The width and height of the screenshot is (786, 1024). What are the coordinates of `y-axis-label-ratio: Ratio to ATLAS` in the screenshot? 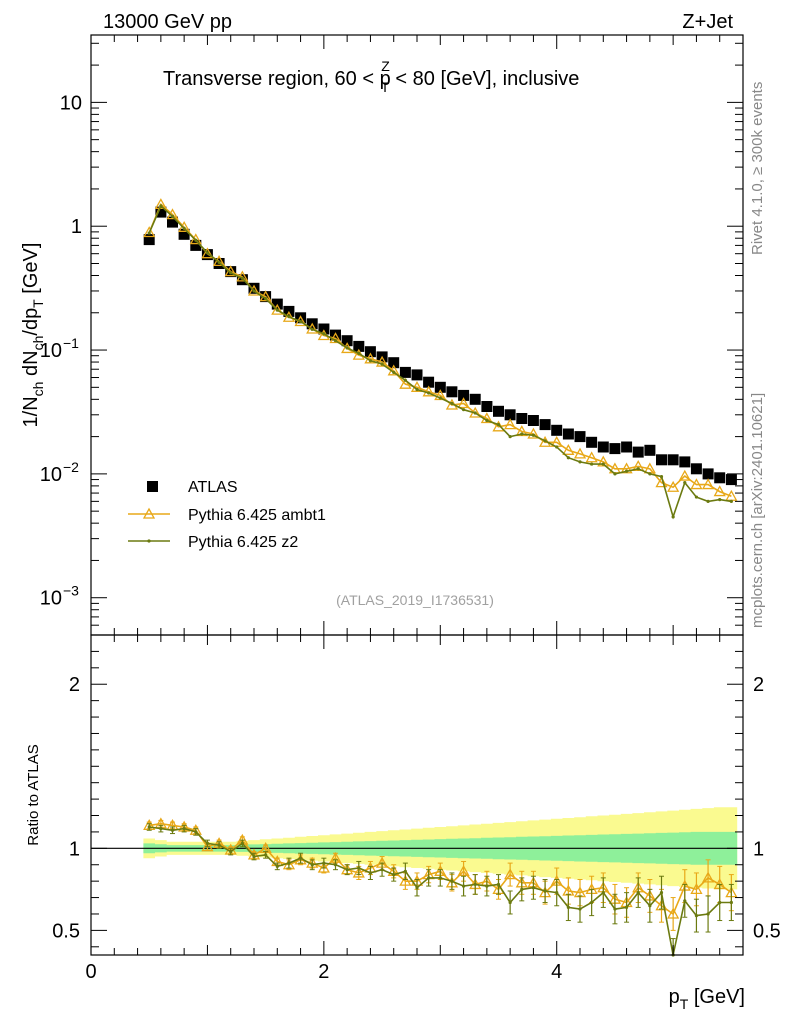 It's located at (33, 794).